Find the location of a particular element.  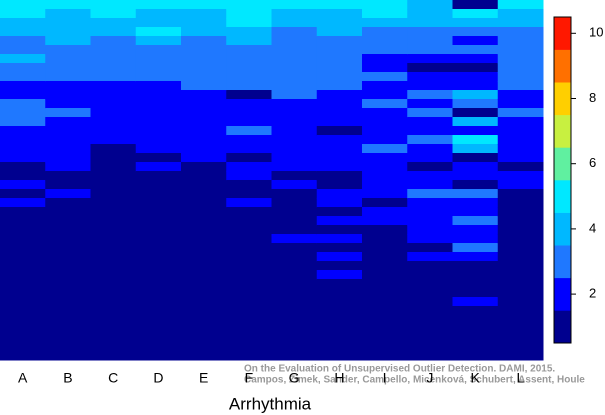

x-tick-label: I is located at coordinates (385, 378).